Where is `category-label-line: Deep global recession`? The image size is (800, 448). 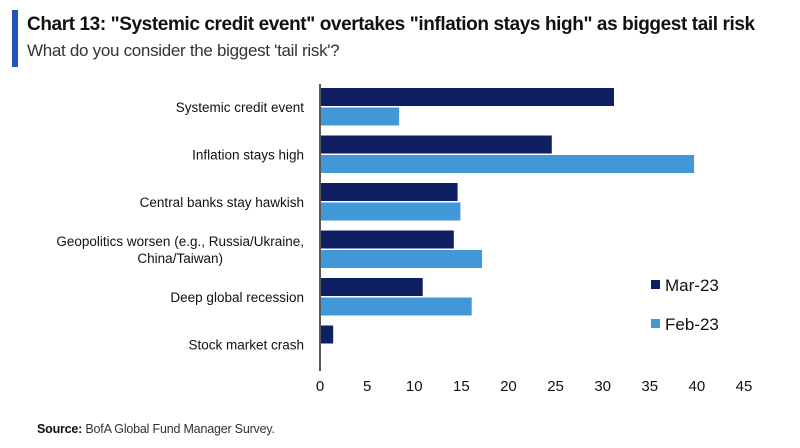
category-label-line: Deep global recession is located at coordinates (237, 297).